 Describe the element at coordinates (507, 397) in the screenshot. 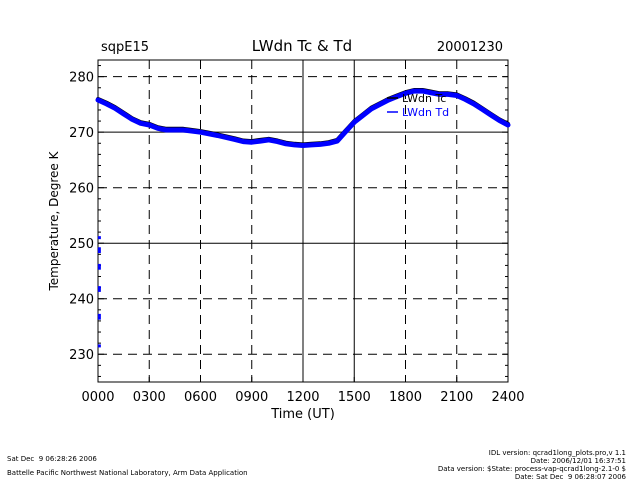

I see `x-tick-label: 2400` at that location.